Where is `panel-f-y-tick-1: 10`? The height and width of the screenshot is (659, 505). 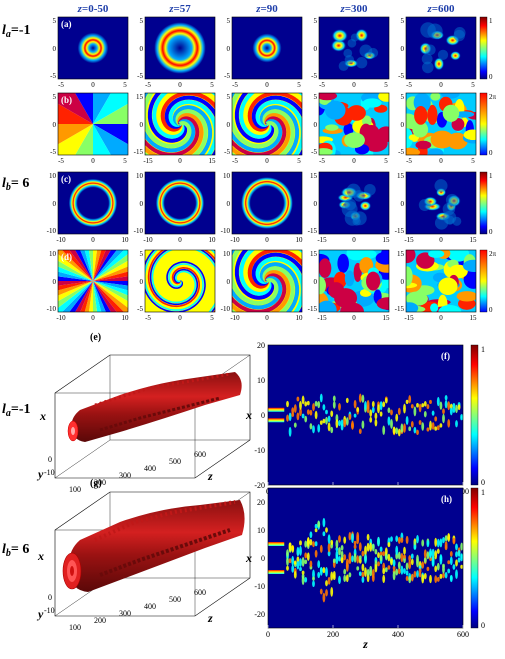
panel-f-y-tick-1: 10 is located at coordinates (261, 380).